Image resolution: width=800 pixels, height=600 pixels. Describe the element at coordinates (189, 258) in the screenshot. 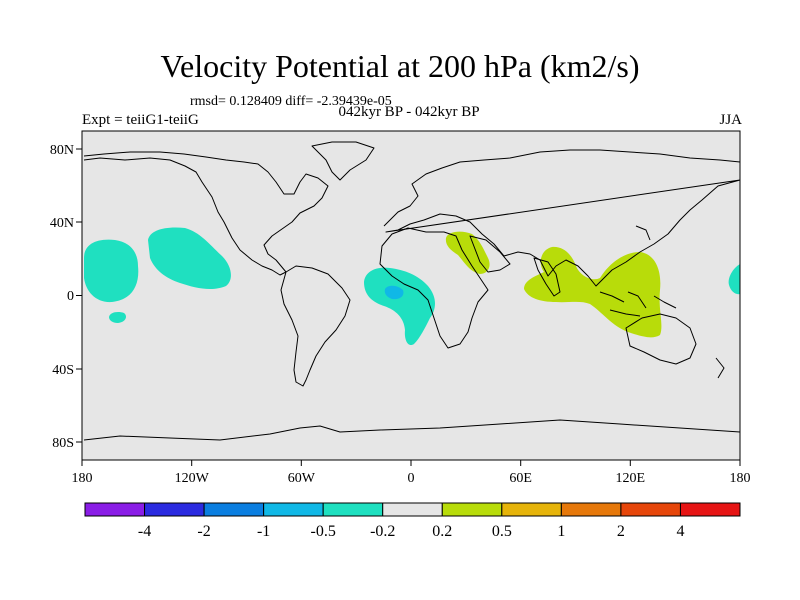

I see `negative-anomaly-east-pacific` at that location.